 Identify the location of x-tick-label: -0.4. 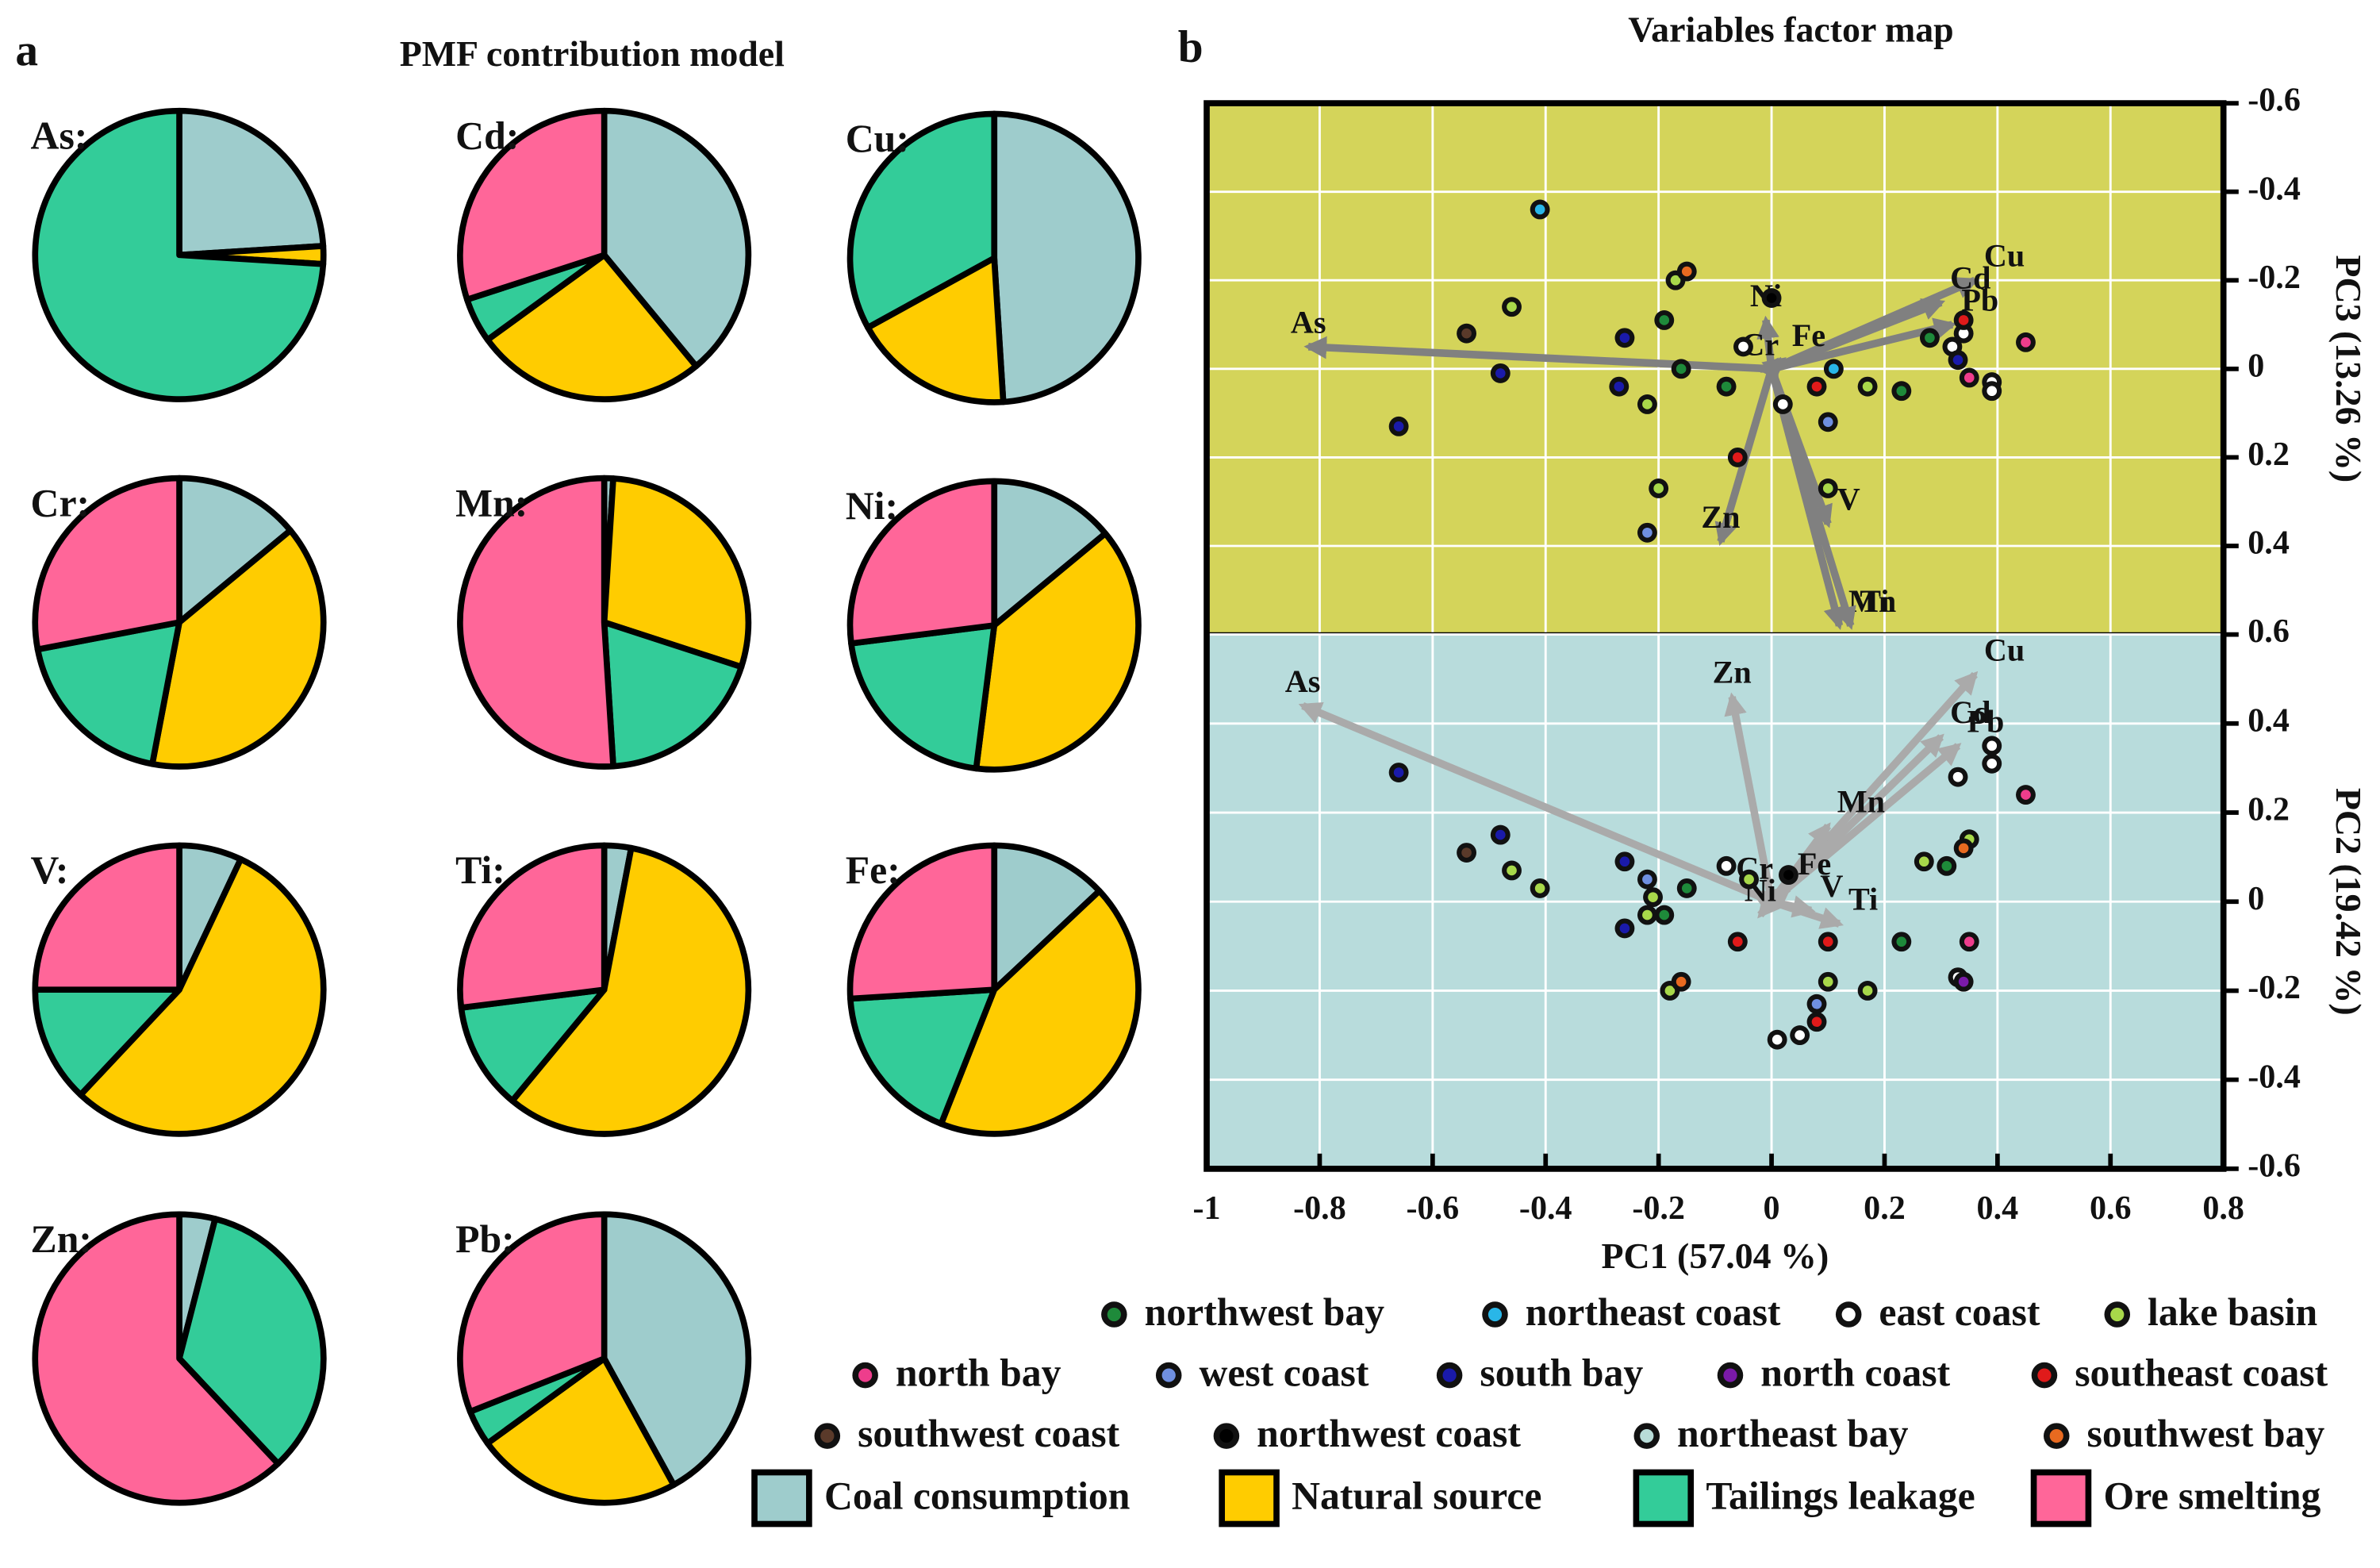
(1545, 1208).